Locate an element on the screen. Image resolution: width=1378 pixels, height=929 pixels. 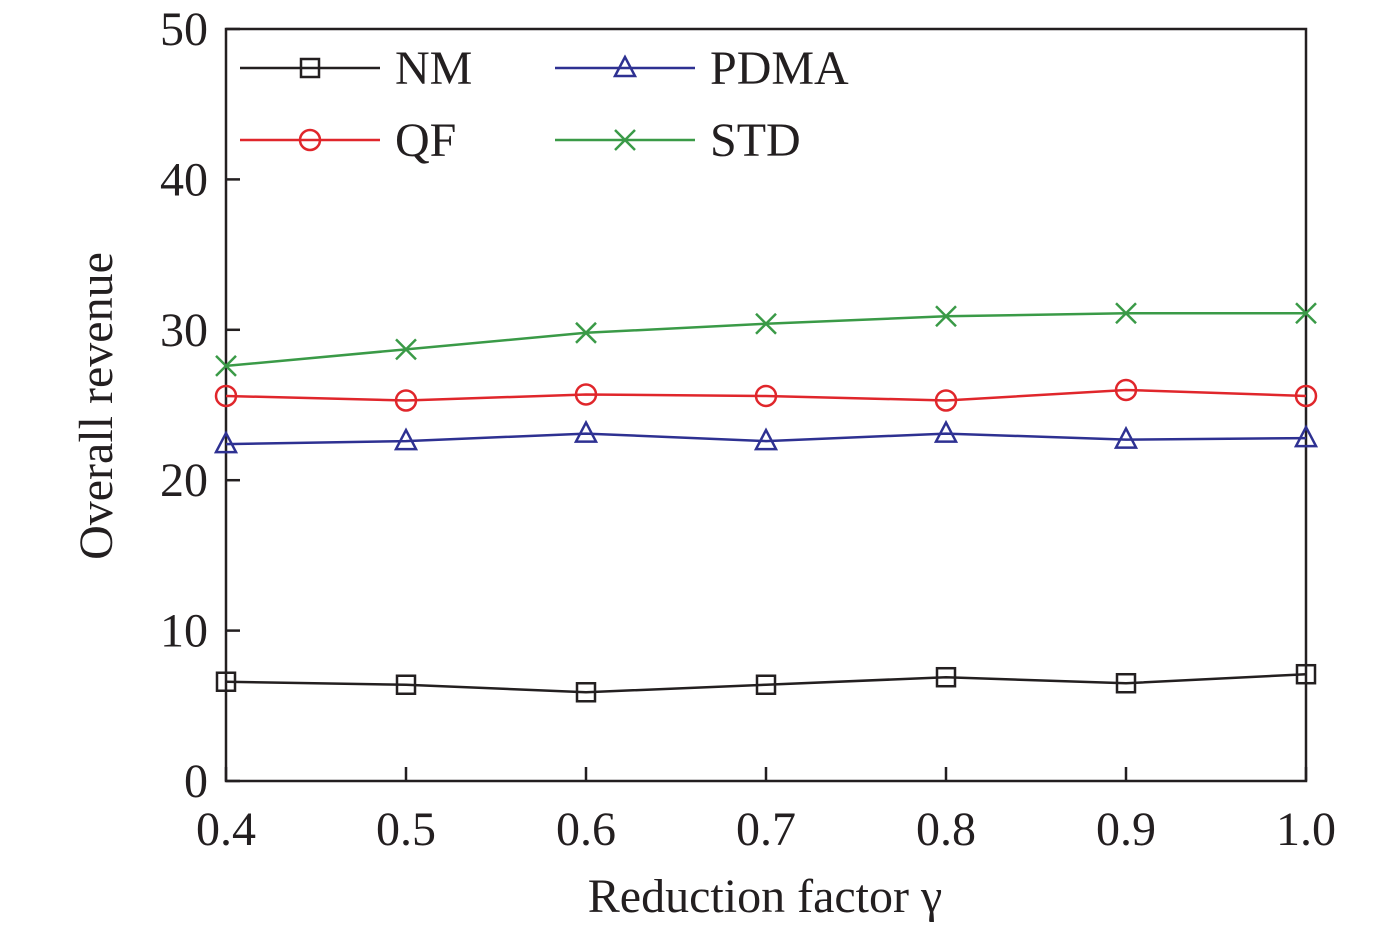
y-tick-label: 50 is located at coordinates (184, 29).